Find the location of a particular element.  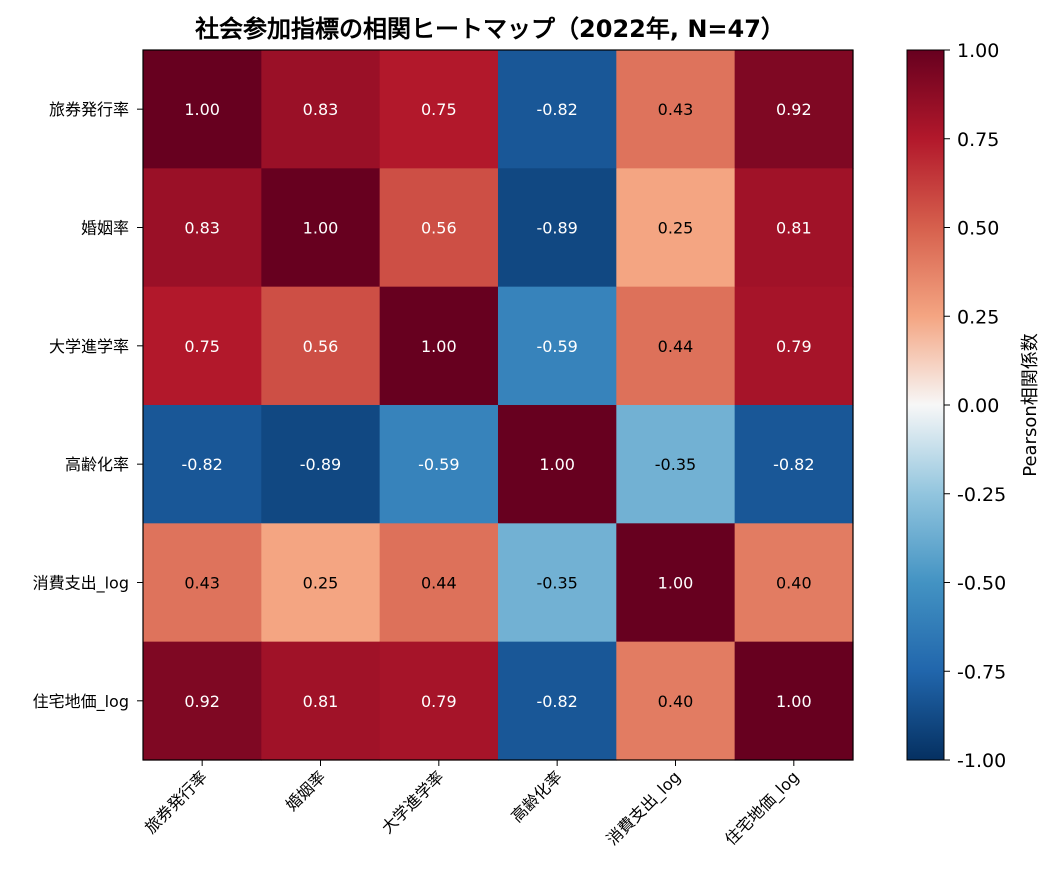

heatmap-cell-r5-c2 is located at coordinates (439, 701).